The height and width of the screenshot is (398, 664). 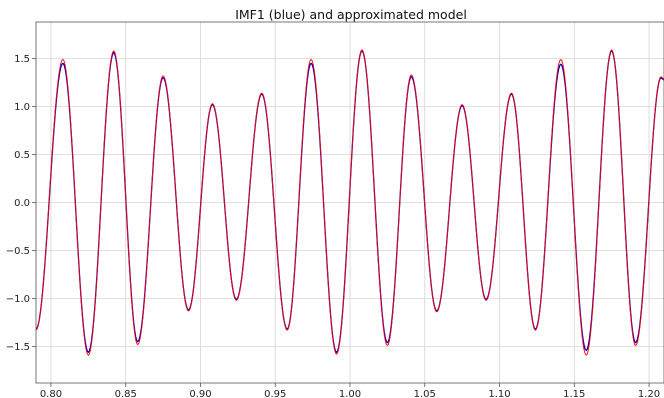 I want to click on y-tick-label: −1.5, so click(x=18, y=347).